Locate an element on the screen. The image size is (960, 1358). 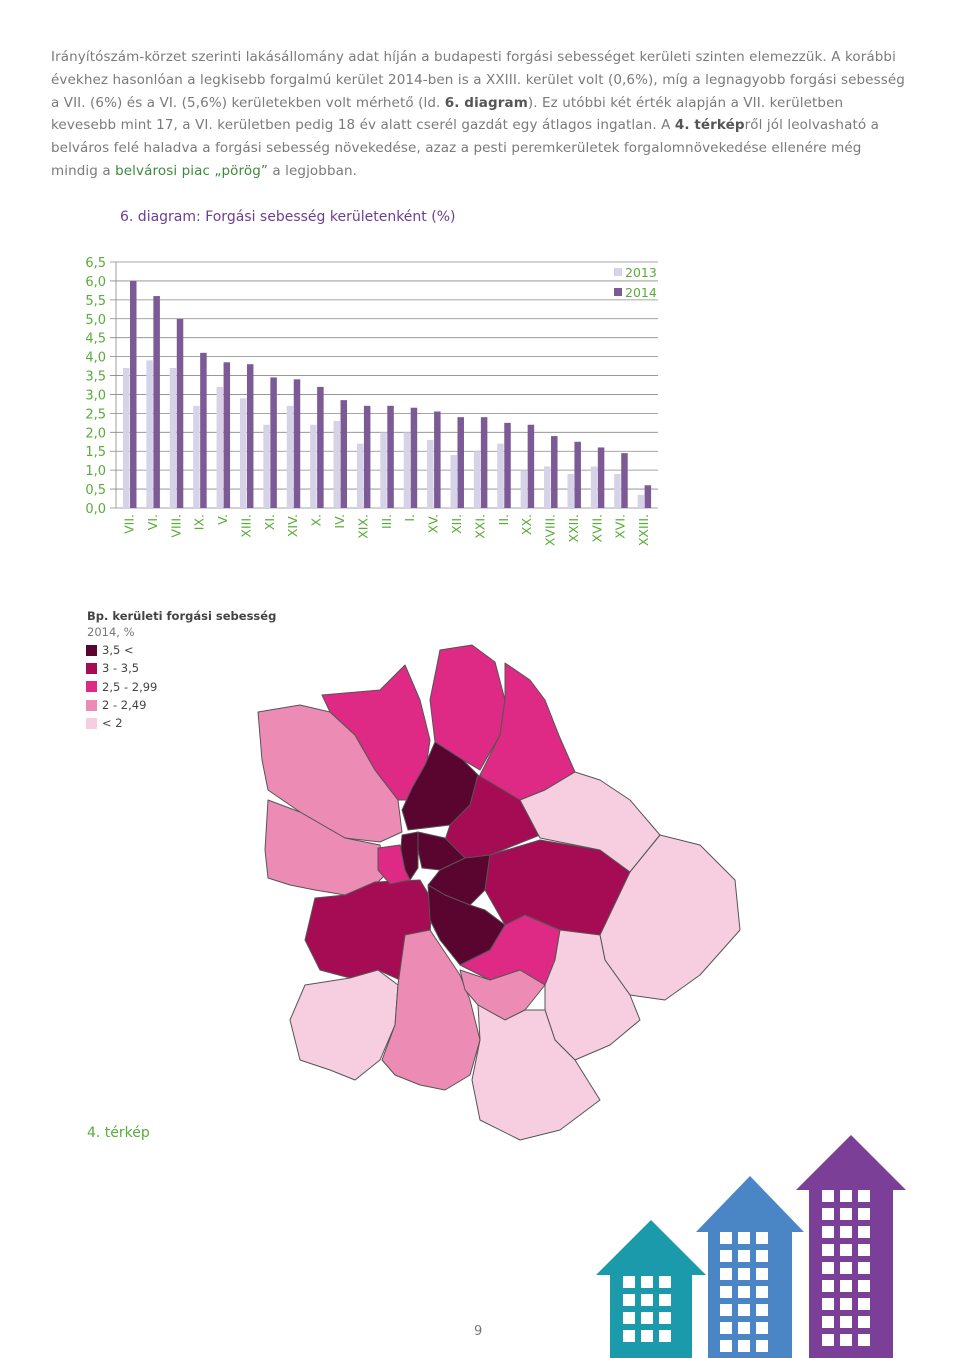
map-district-xxiii is located at coordinates (536, 1072).